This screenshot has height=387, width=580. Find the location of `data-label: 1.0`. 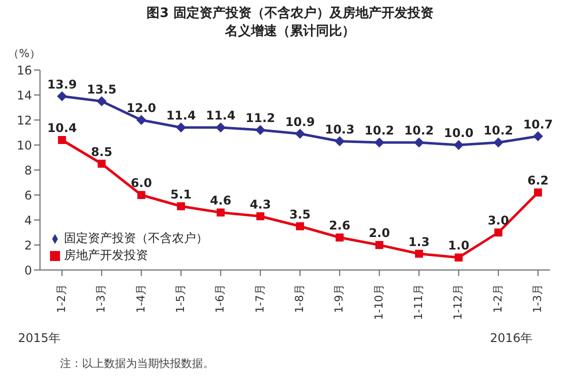

data-label: 1.0 is located at coordinates (459, 245).